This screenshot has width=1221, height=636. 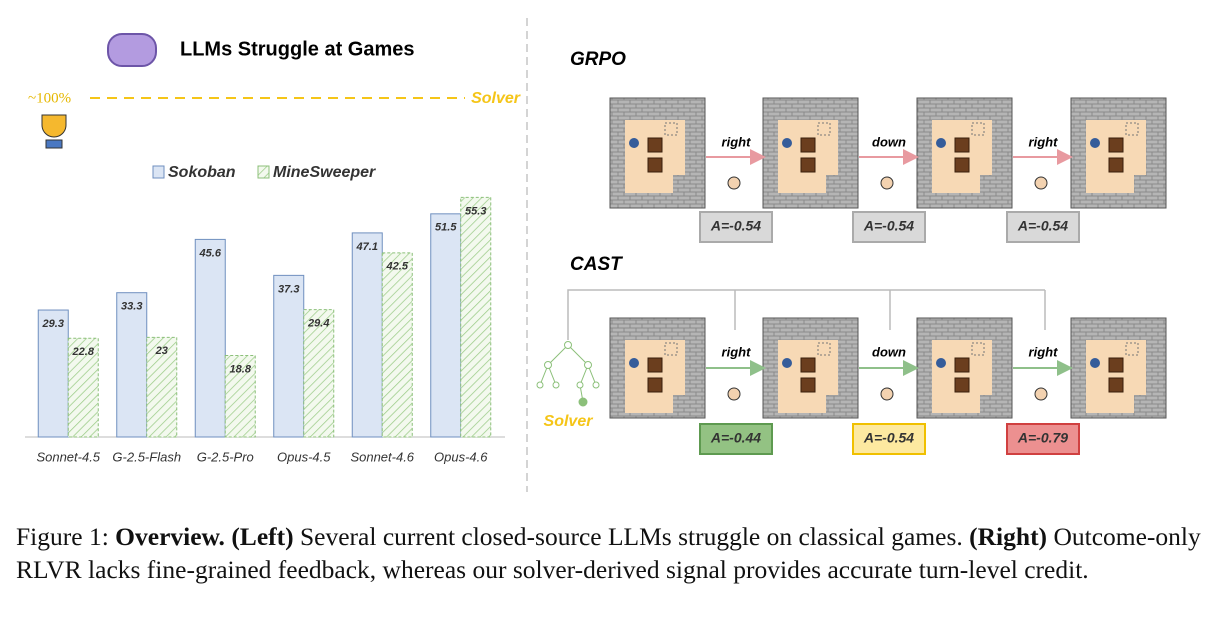 What do you see at coordinates (54, 126) in the screenshot?
I see `trophy-icon` at bounding box center [54, 126].